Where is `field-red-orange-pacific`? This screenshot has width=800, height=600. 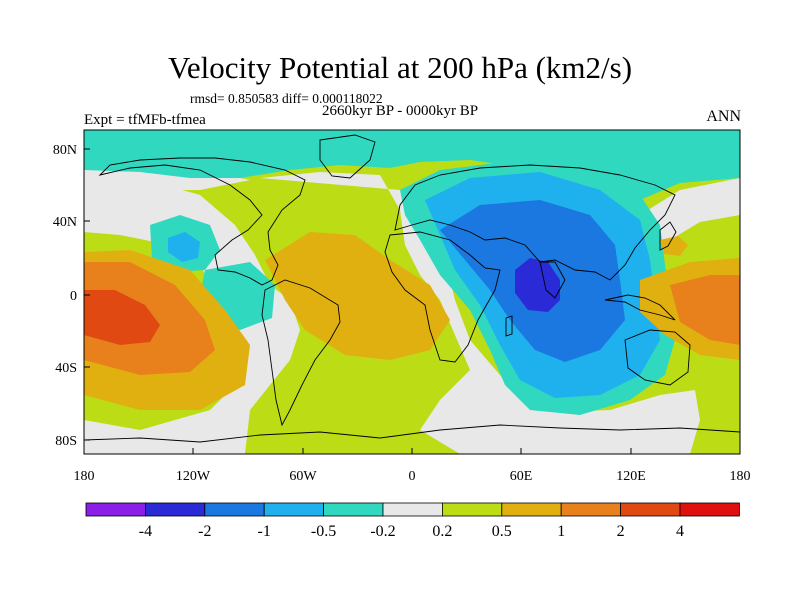 field-red-orange-pacific is located at coordinates (122, 317).